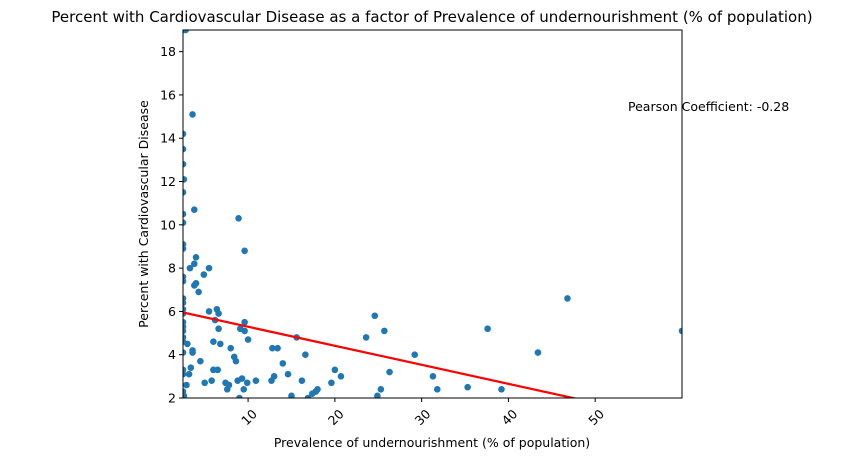  What do you see at coordinates (168, 51) in the screenshot?
I see `y-tick-label: 18` at bounding box center [168, 51].